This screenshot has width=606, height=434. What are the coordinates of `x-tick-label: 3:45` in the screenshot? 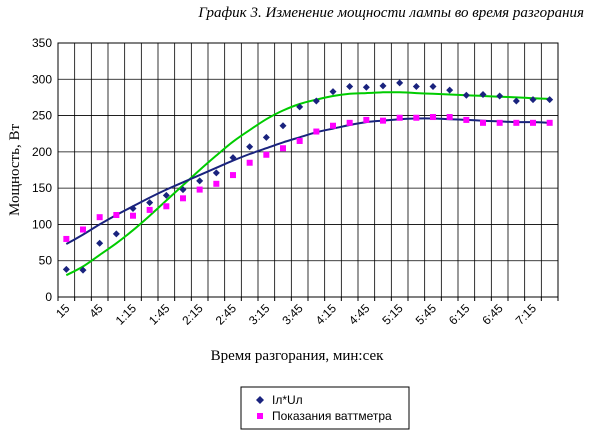 It's located at (292, 314).